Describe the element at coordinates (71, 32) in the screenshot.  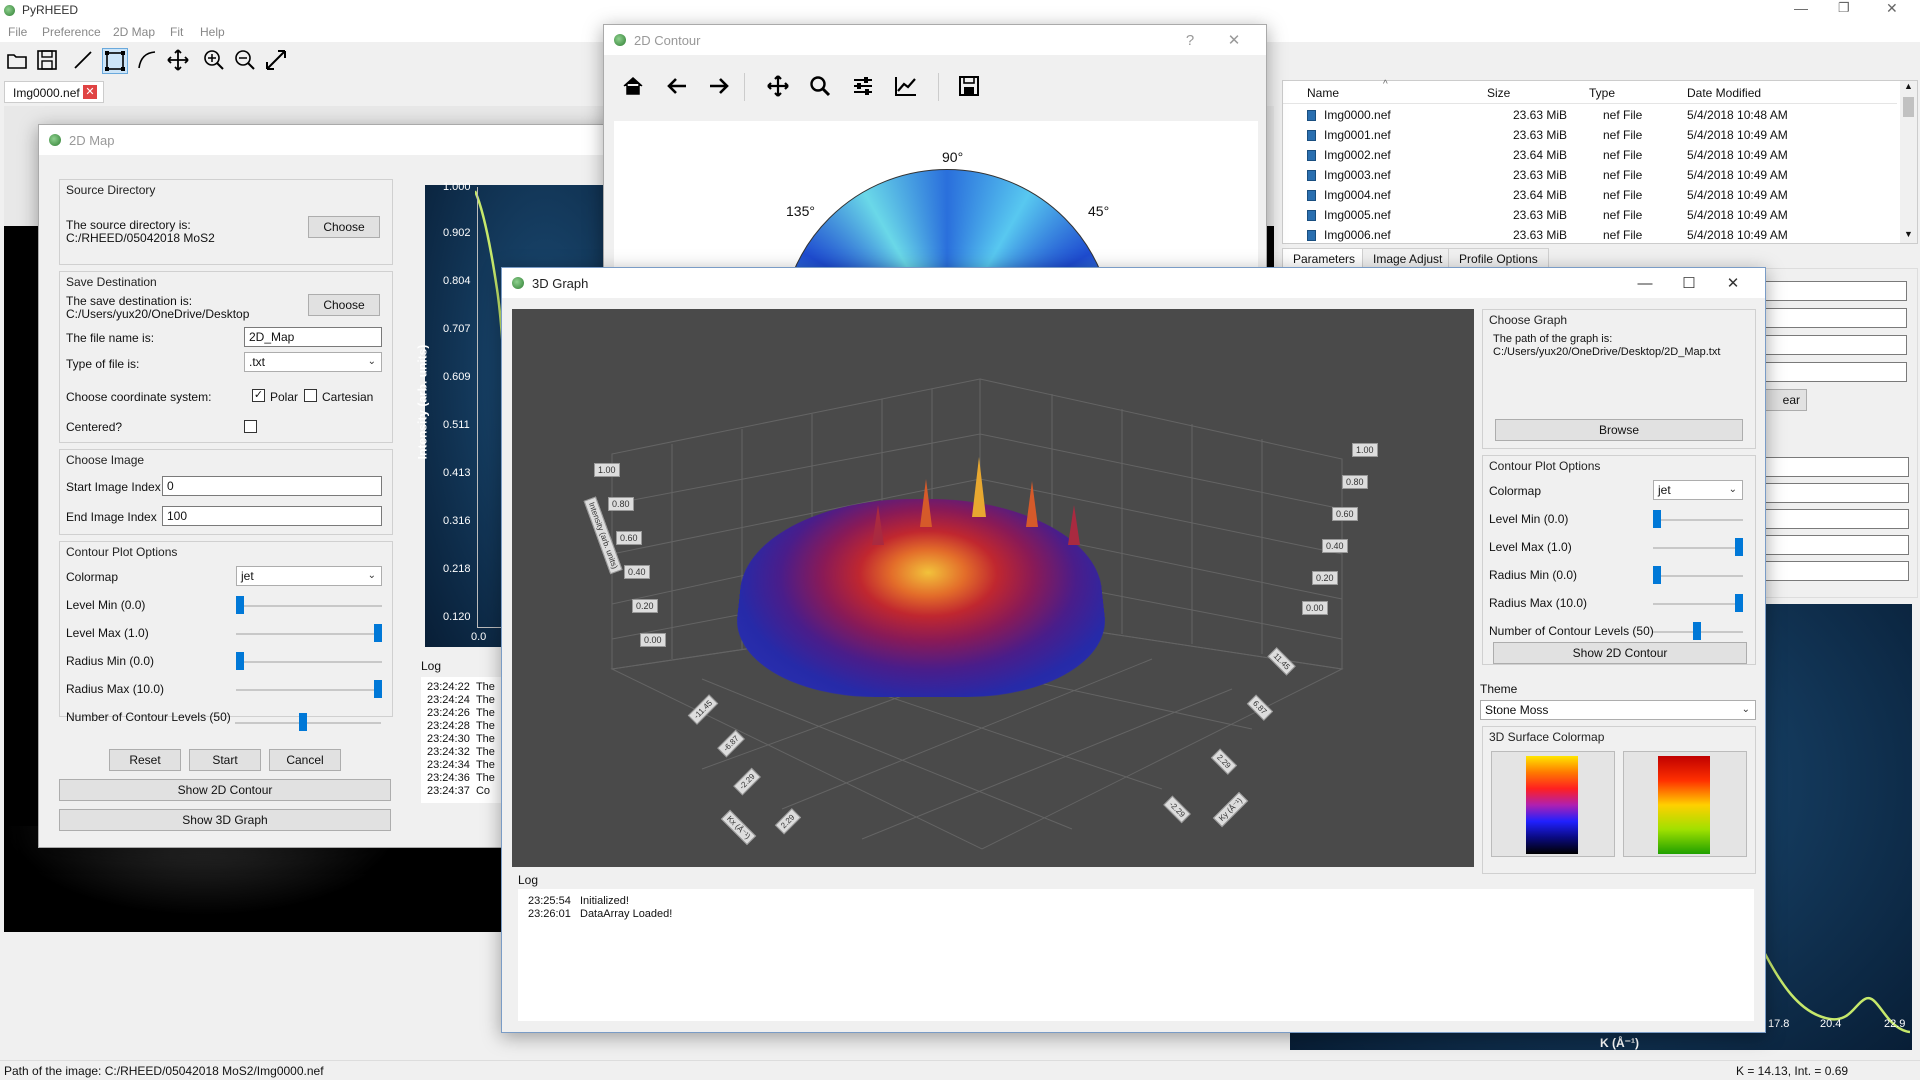
I see `menu-preference: Preference` at that location.